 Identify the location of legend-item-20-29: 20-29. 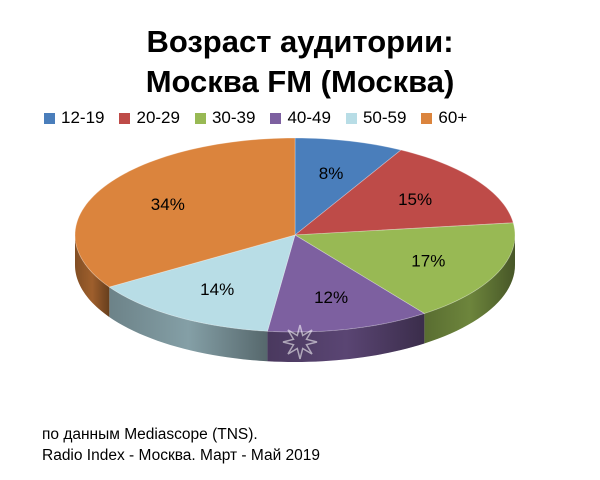
(149, 118).